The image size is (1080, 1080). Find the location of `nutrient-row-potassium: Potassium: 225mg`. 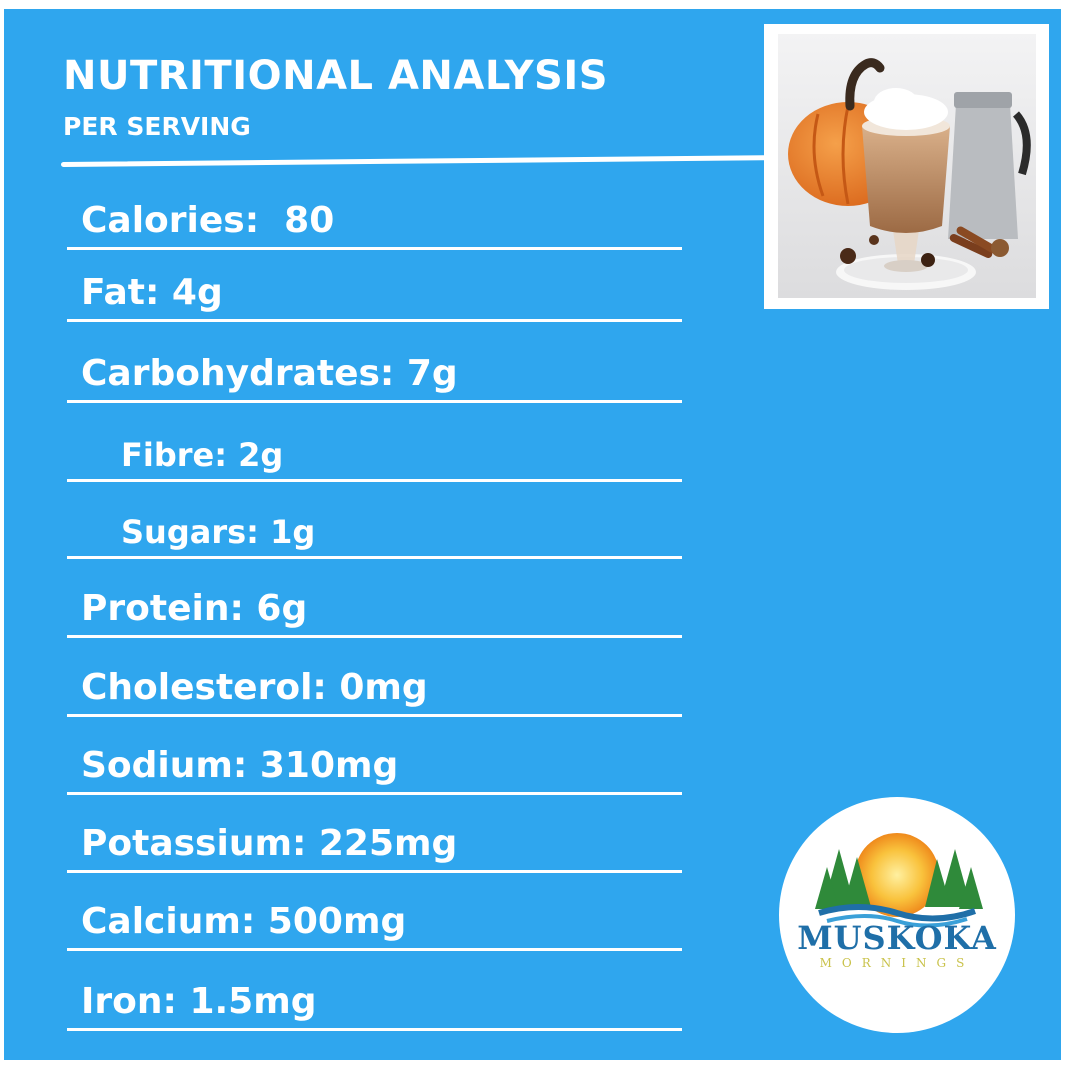

nutrient-row-potassium: Potassium: 225mg is located at coordinates (374, 834).